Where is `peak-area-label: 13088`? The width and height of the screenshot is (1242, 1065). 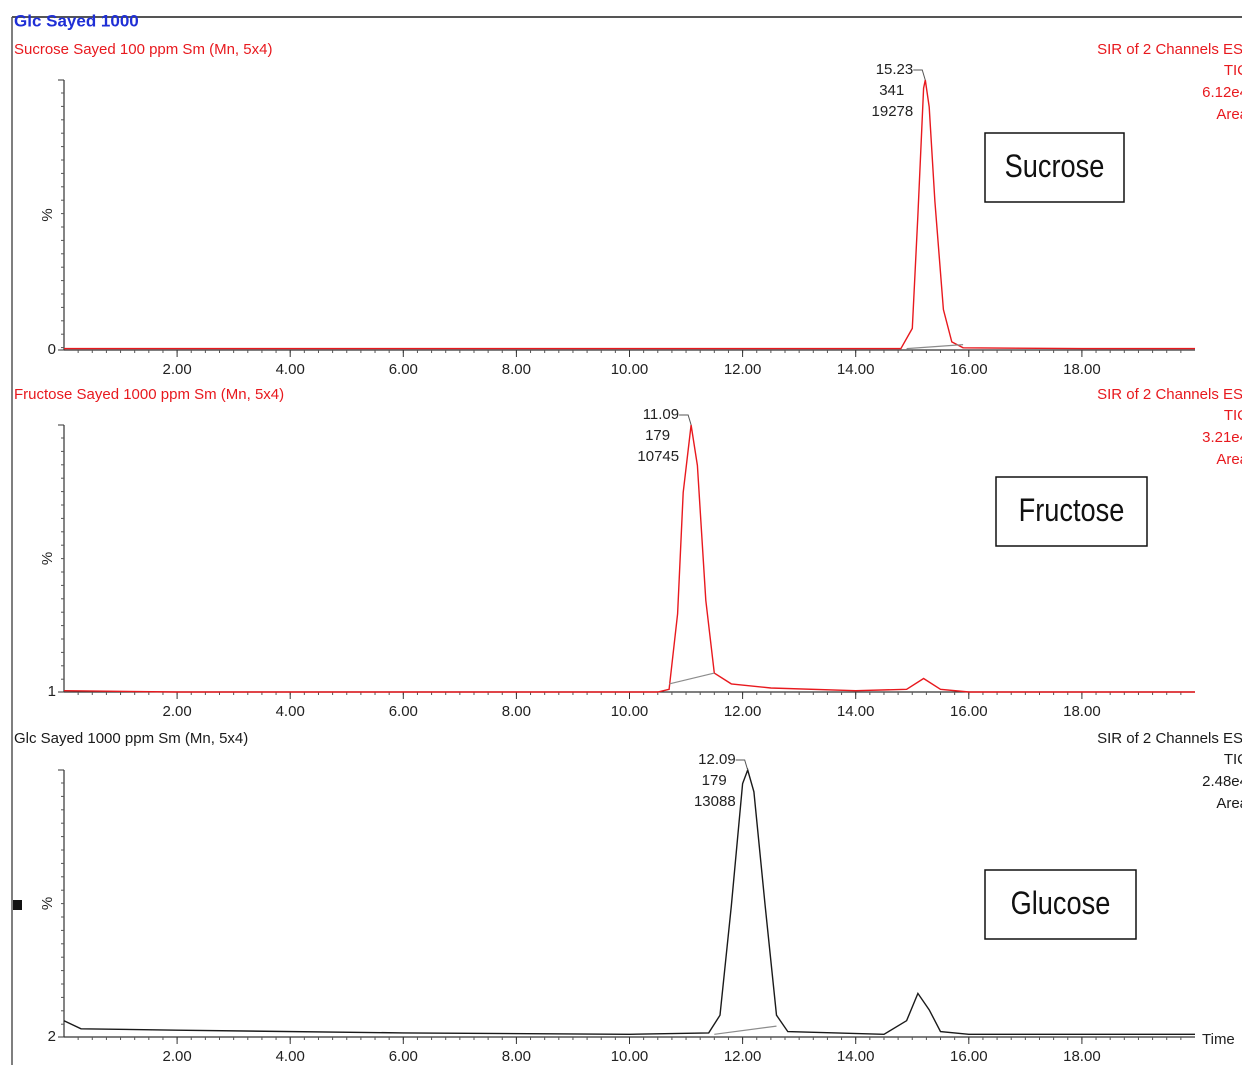
peak-area-label: 13088 is located at coordinates (715, 801).